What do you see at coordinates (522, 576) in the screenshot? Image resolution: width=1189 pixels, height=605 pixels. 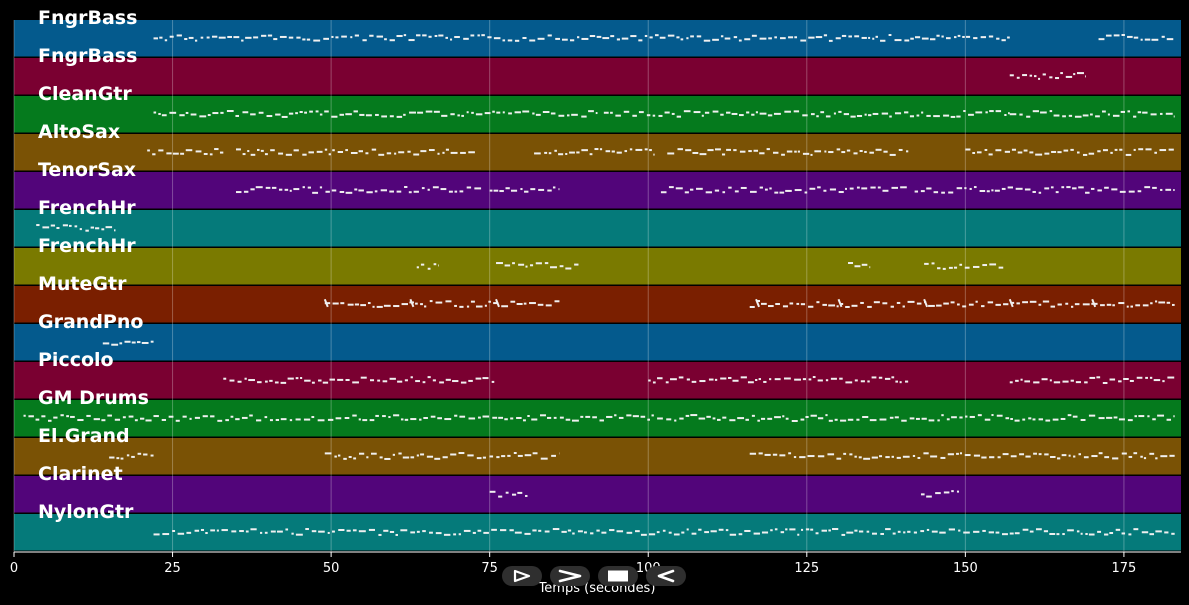 I see `play-button` at bounding box center [522, 576].